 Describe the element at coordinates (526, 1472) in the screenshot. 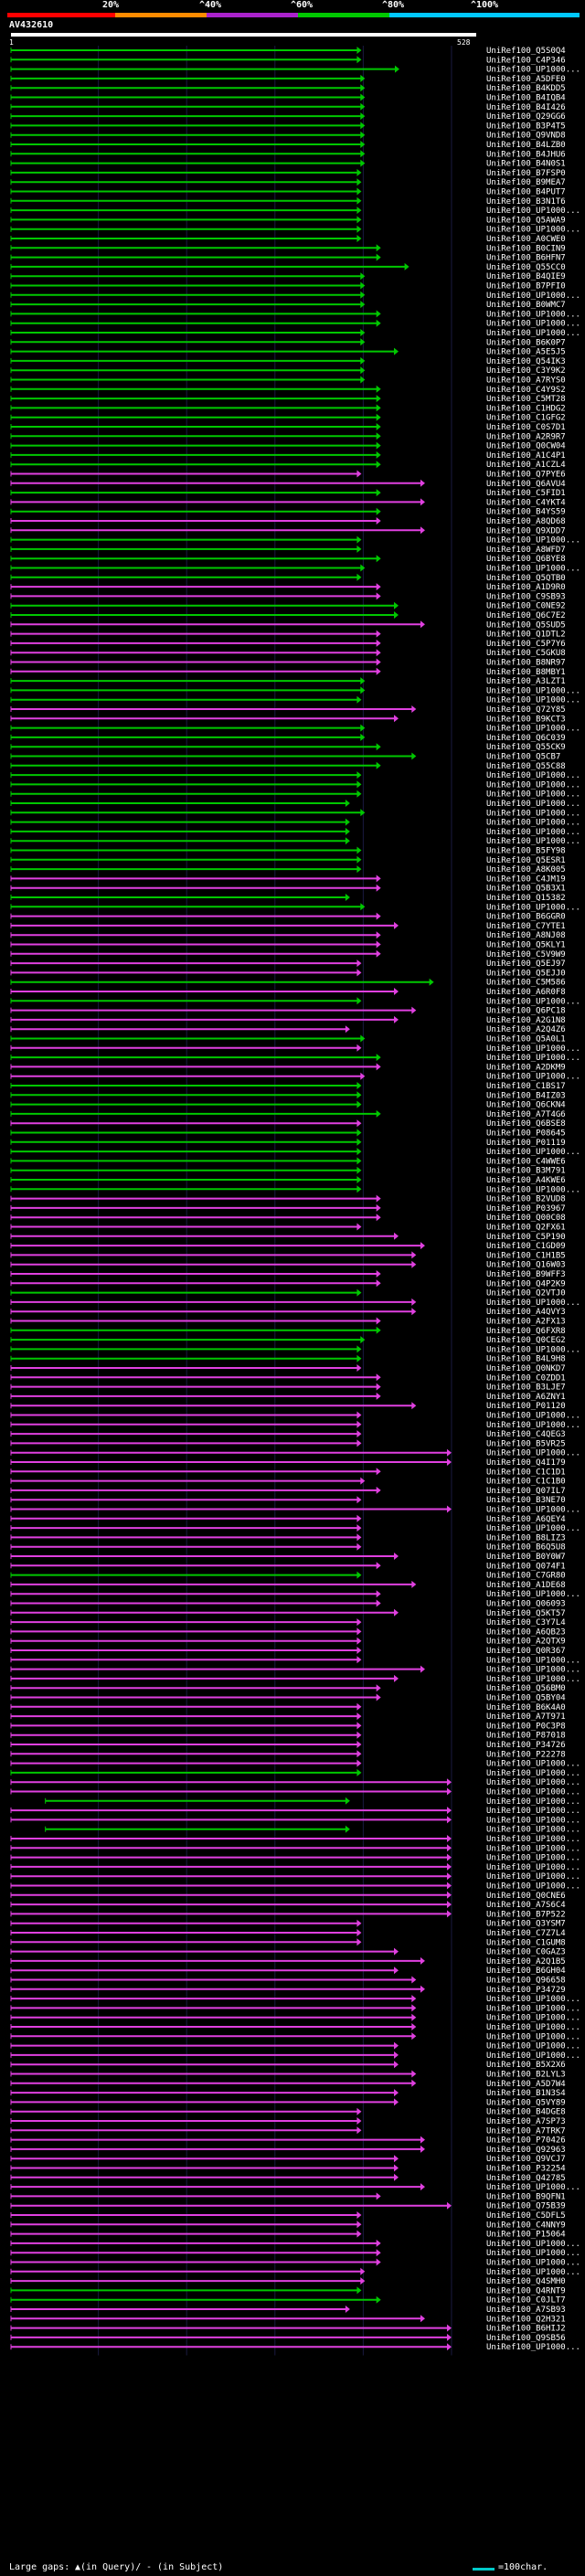

I see `hit-label: UniRef100_C1C1D1` at that location.